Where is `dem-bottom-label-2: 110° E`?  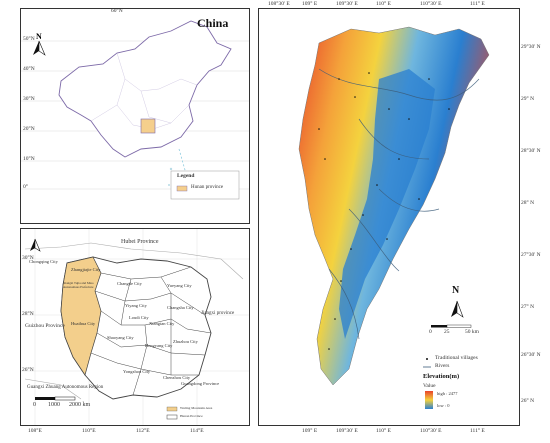 dem-bottom-label-2: 110° E is located at coordinates (383, 431).